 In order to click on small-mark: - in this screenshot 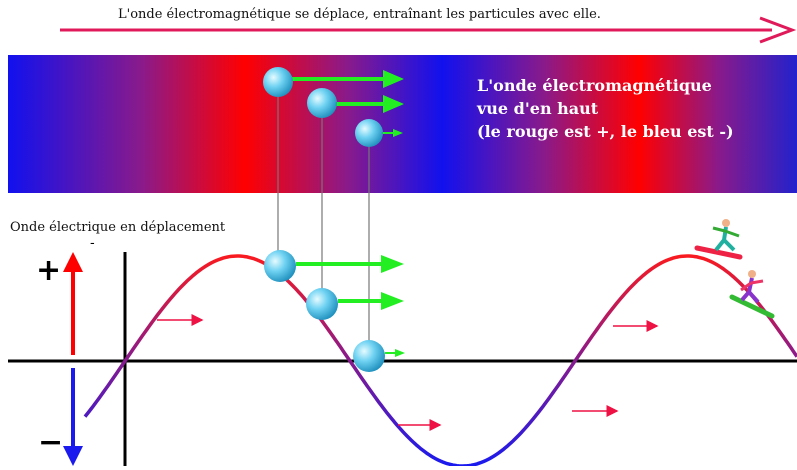, I will do `click(92, 243)`.